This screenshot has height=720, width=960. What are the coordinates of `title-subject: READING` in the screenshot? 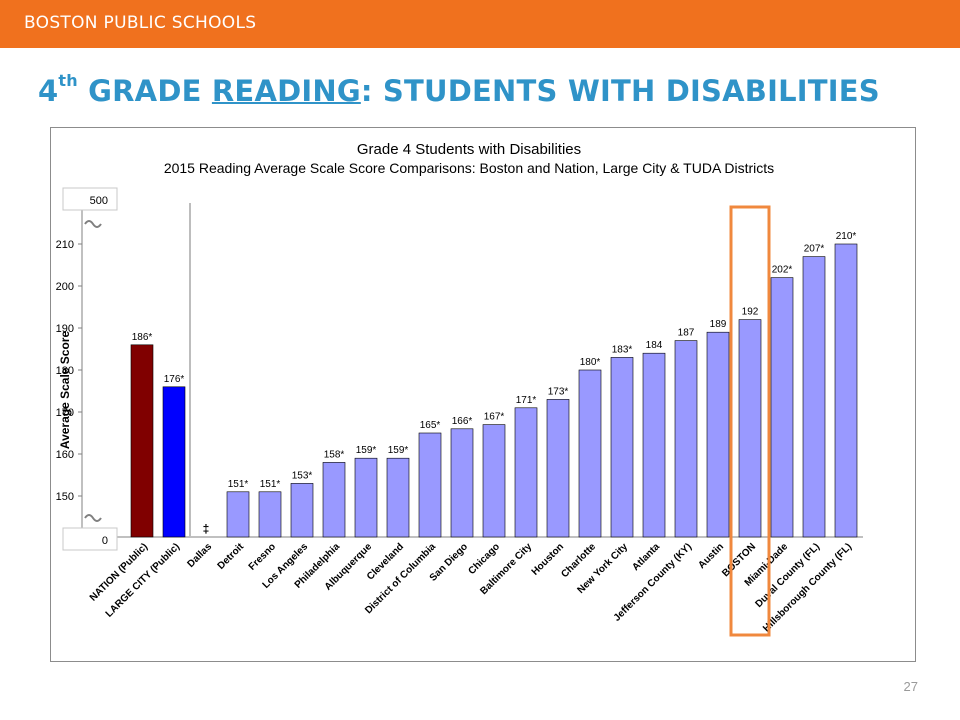 It's located at (286, 91).